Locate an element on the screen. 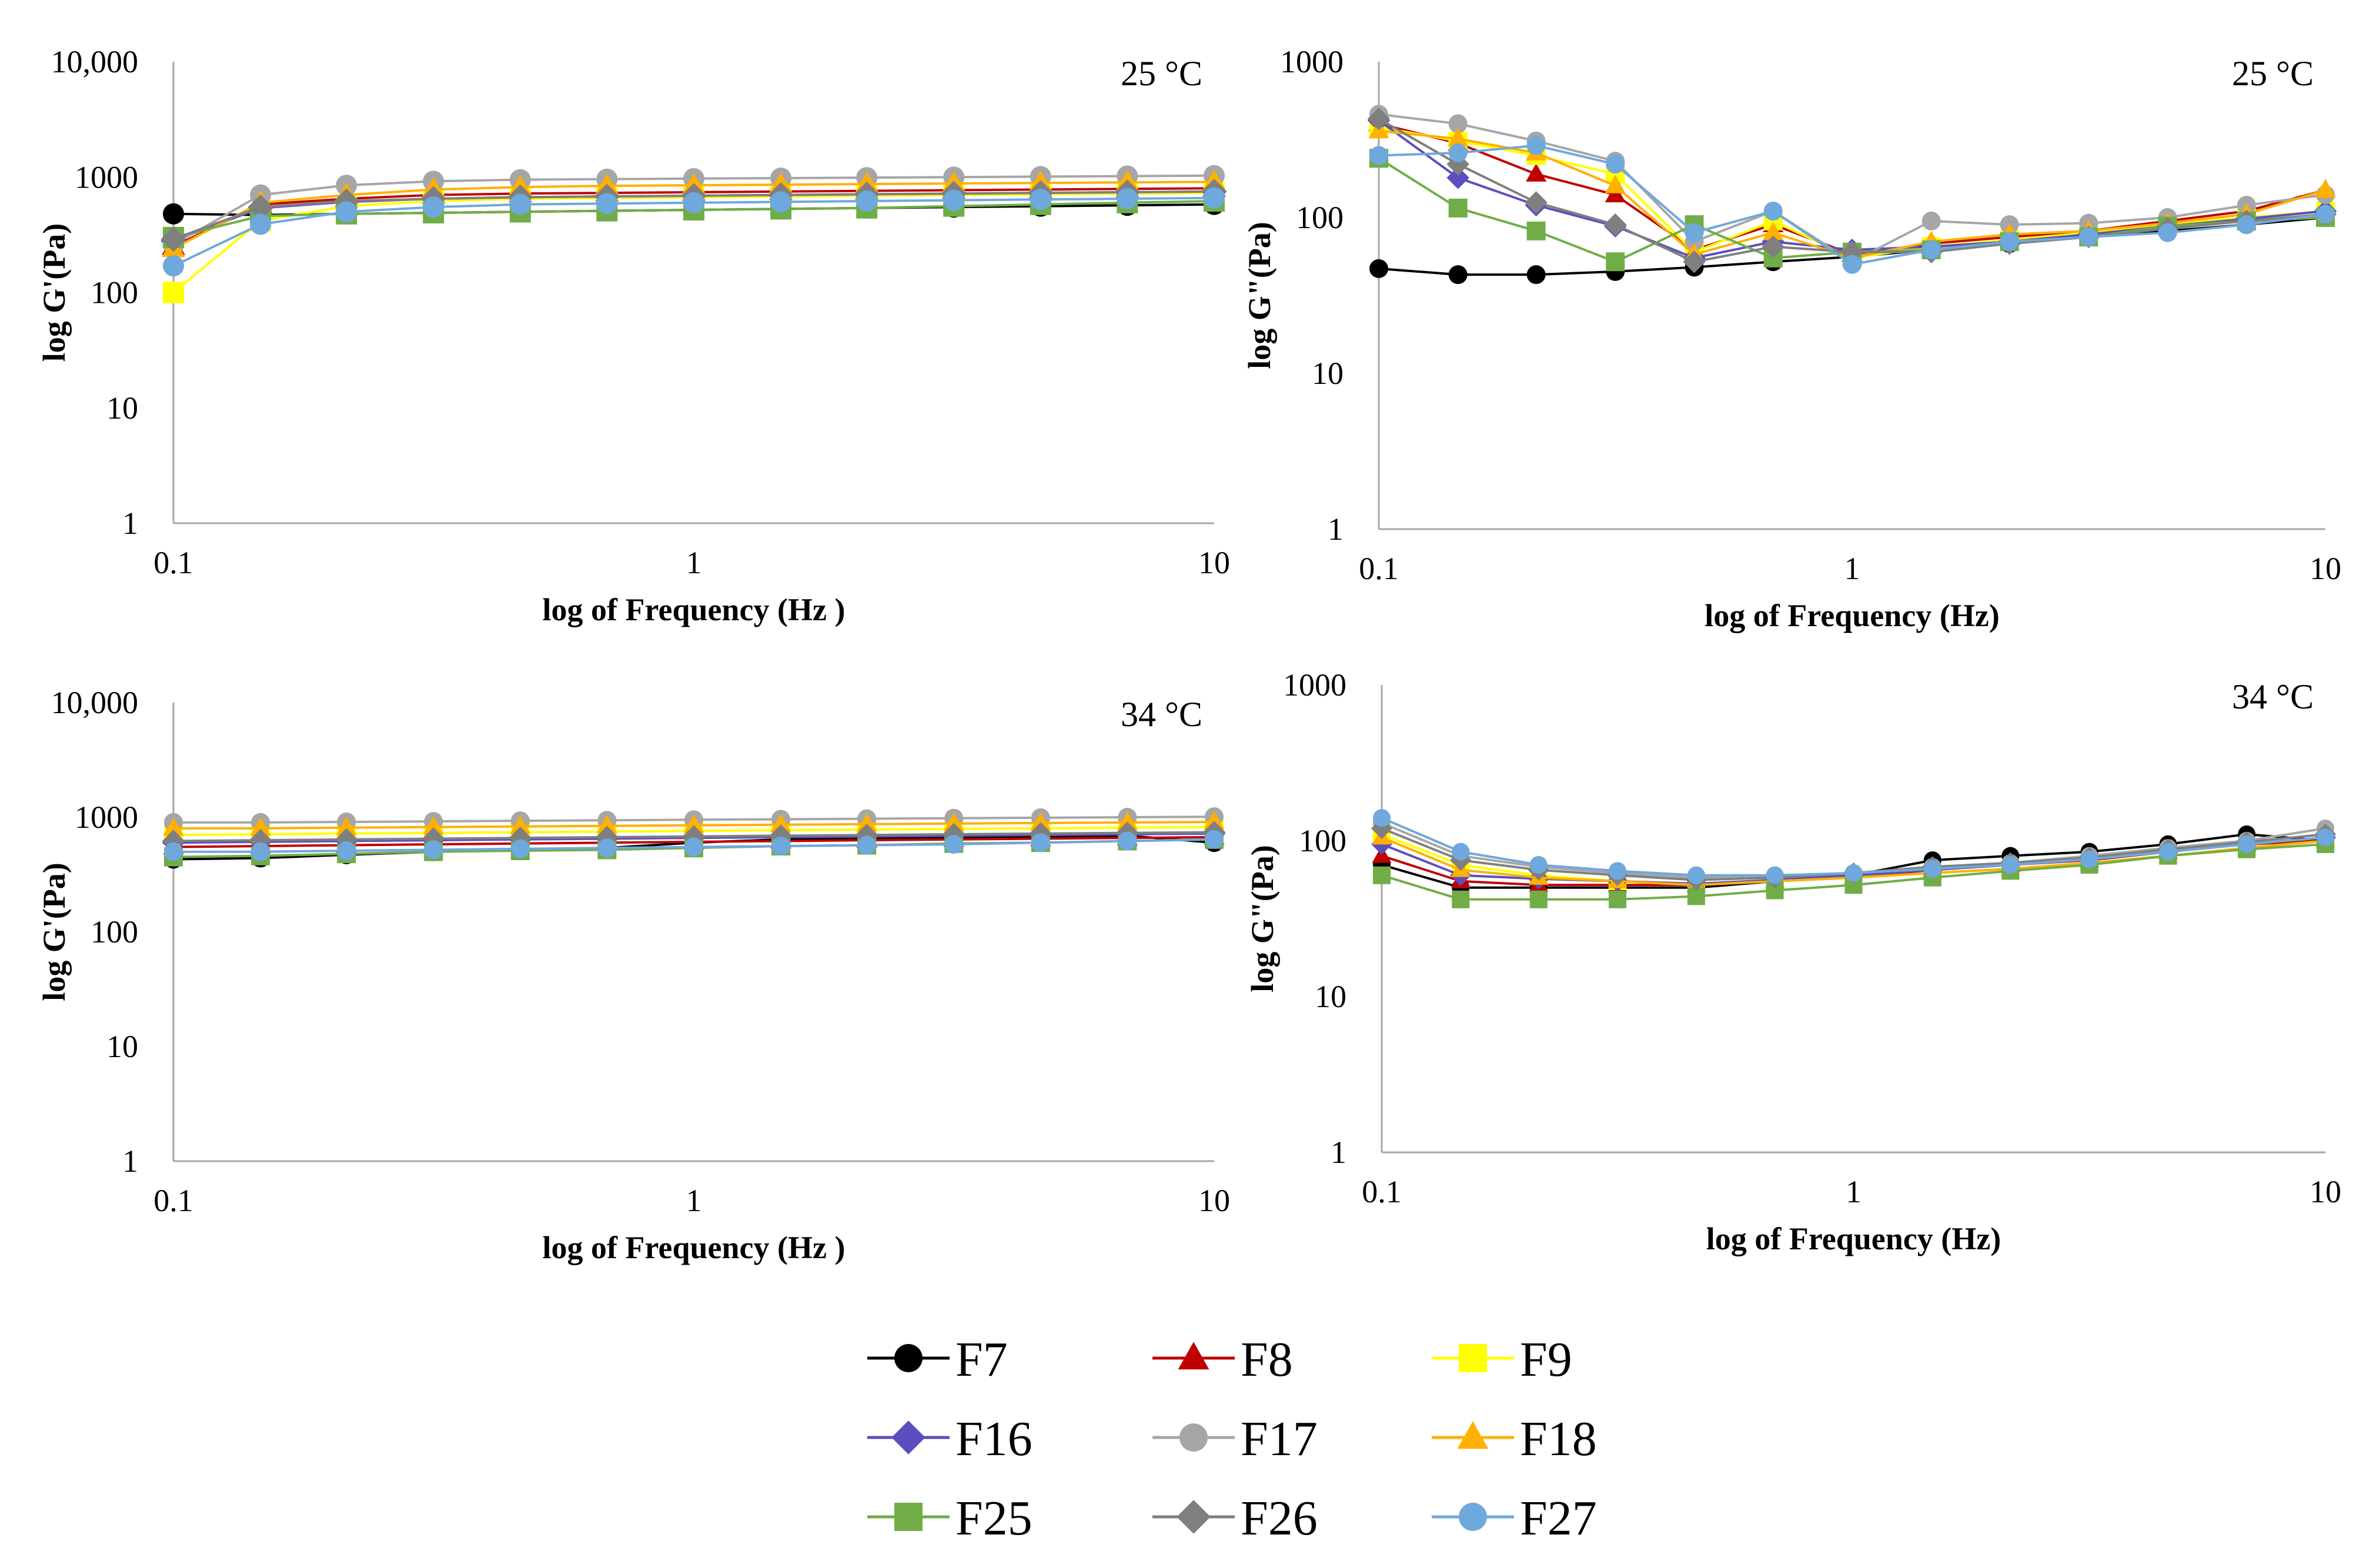  x-axis-title: log of Frequency (Hz ) is located at coordinates (694, 1247).